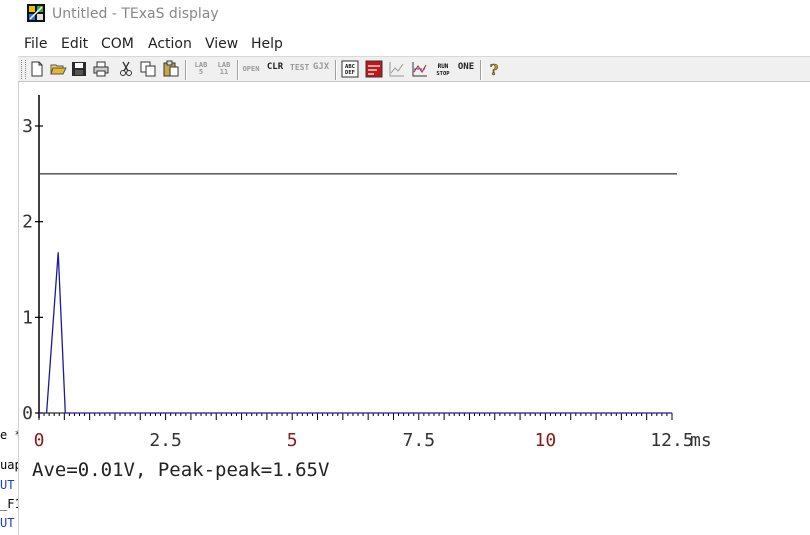 The image size is (810, 535). I want to click on x-tick-label: 10, so click(546, 440).